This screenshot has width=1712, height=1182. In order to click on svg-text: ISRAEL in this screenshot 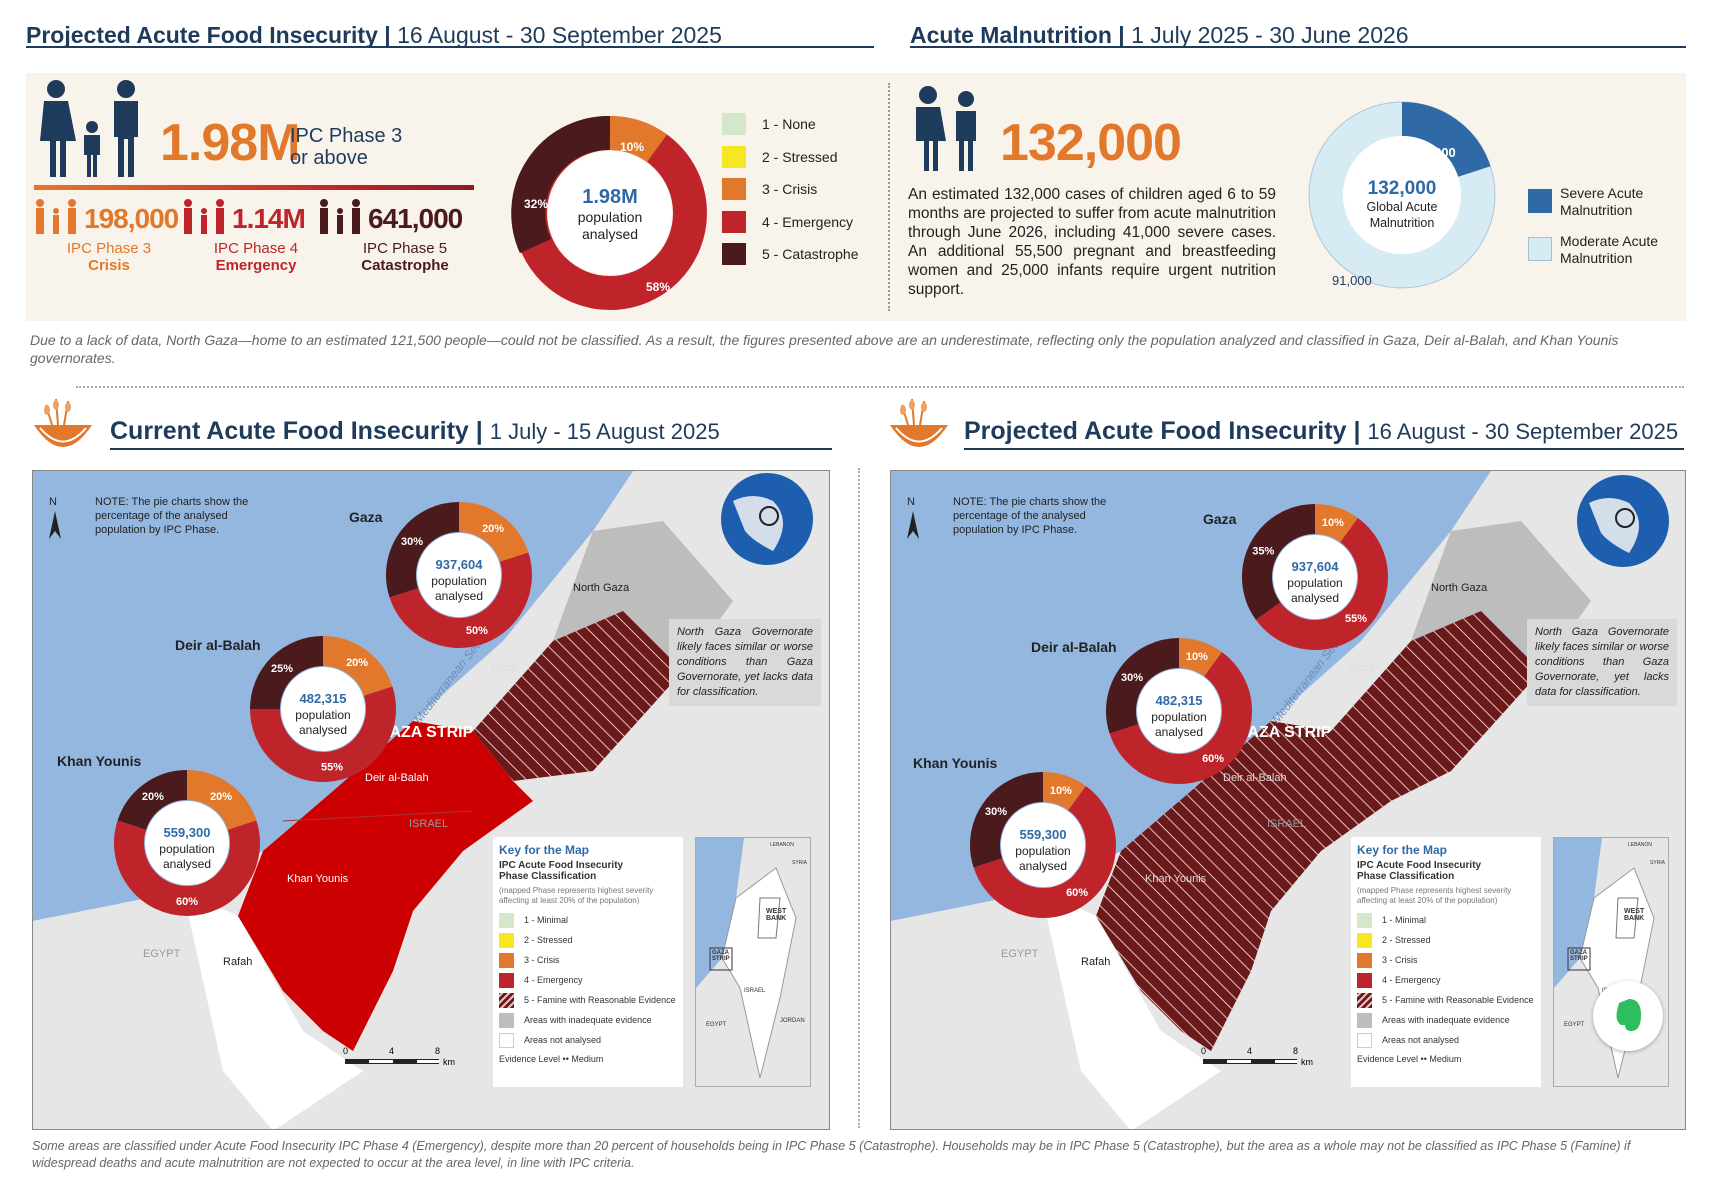, I will do `click(1286, 824)`.